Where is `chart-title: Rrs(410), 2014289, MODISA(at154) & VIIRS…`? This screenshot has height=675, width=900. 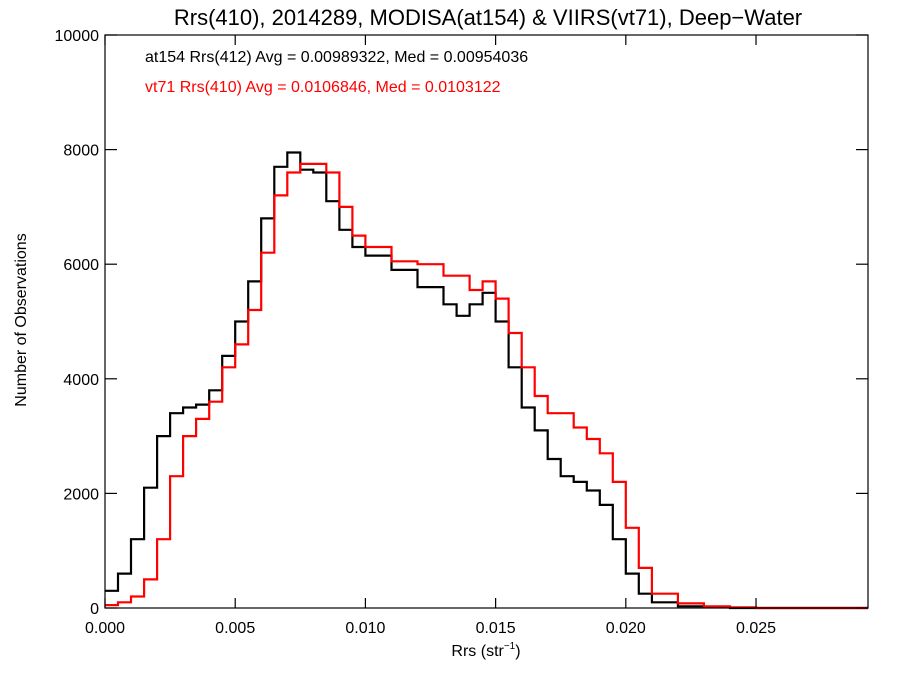
chart-title: Rrs(410), 2014289, MODISA(at154) & VIIRS… is located at coordinates (488, 17).